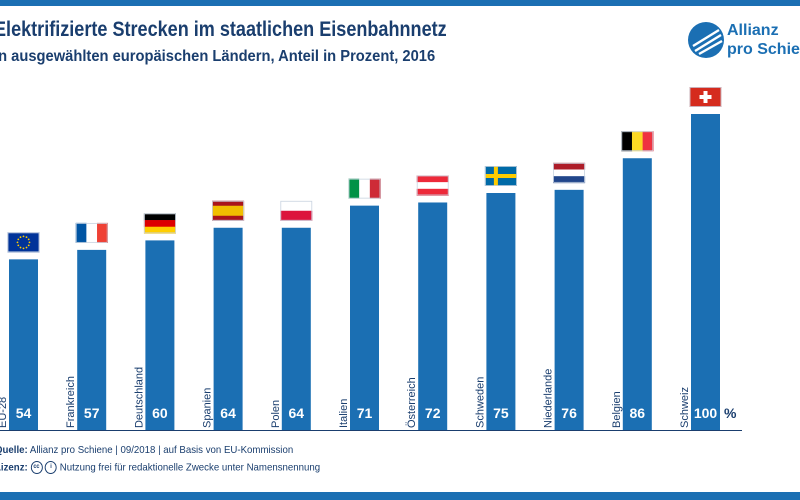 This screenshot has width=800, height=500. I want to click on category-label-10: Schweiz, so click(685, 407).